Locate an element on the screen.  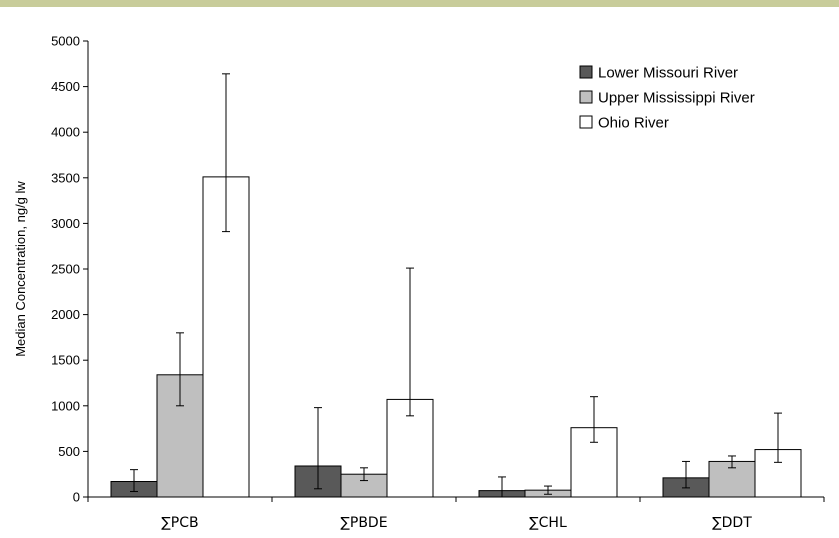
y-tick-label: 4500 is located at coordinates (65, 86).